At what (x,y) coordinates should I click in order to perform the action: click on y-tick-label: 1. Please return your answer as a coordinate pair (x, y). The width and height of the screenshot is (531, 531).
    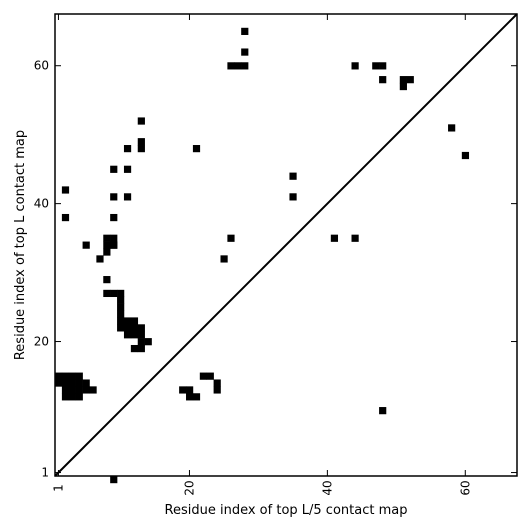
    Looking at the image, I should click on (45, 473).